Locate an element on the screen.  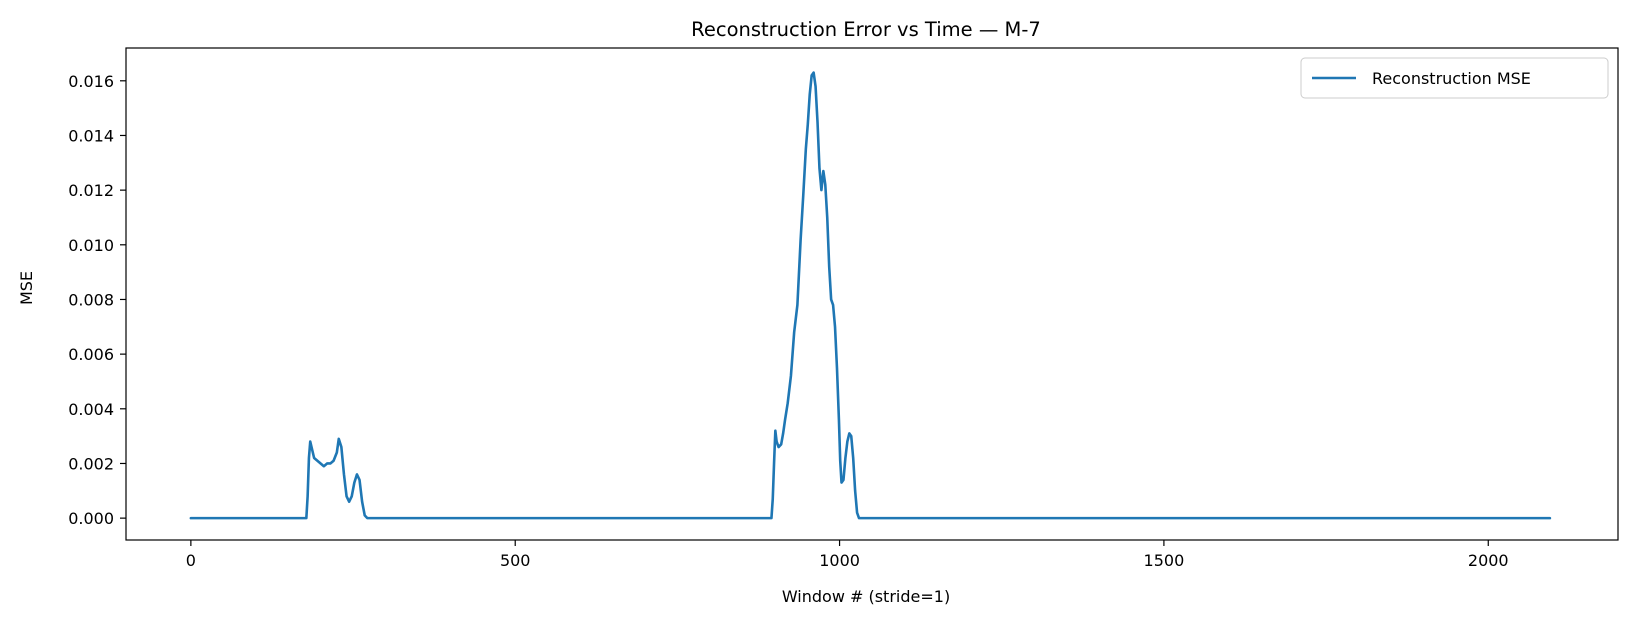
y-tick-label: 0.012 is located at coordinates (91, 190).